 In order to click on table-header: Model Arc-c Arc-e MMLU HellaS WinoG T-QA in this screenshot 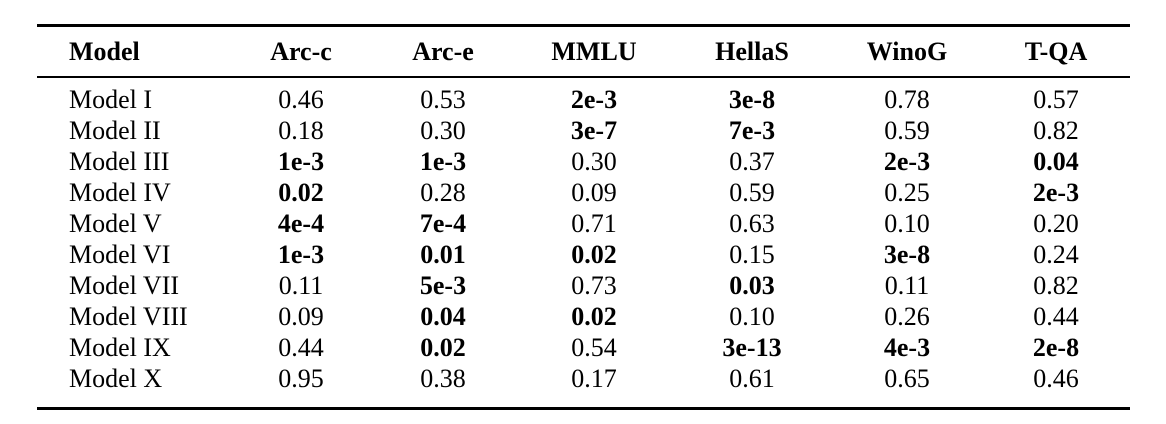, I will do `click(583, 51)`.